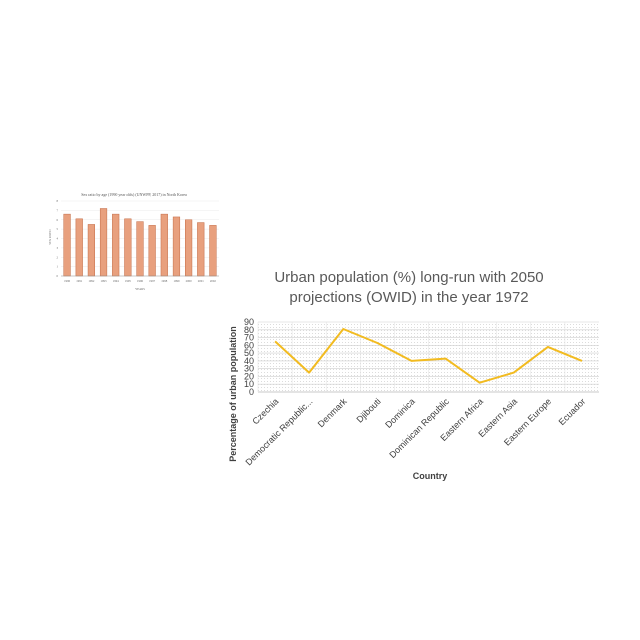 Image resolution: width=640 pixels, height=640 pixels. Describe the element at coordinates (249, 322) in the screenshot. I see `main-y-tick-label: 90` at that location.